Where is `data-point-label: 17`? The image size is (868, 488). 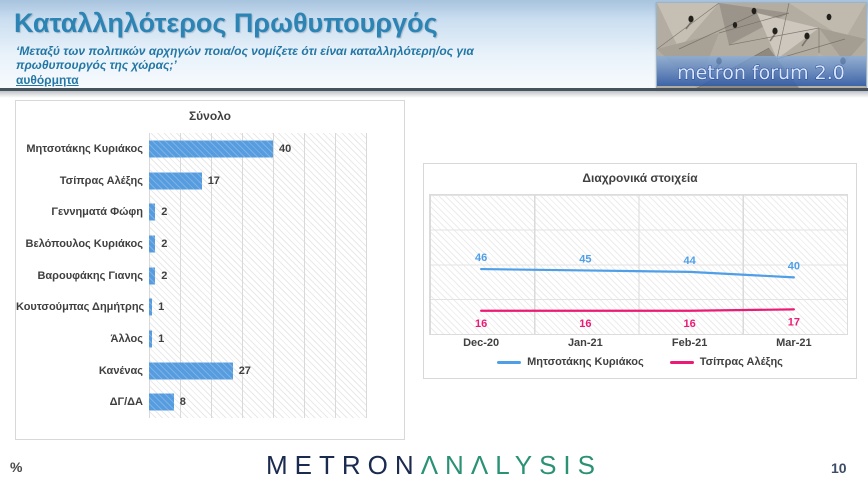
data-point-label: 17 is located at coordinates (794, 322).